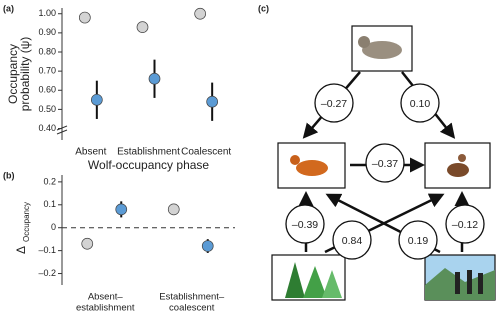 This screenshot has height=324, width=500. What do you see at coordinates (47, 51) in the screenshot?
I see `y-tick-label: 0.80` at bounding box center [47, 51].